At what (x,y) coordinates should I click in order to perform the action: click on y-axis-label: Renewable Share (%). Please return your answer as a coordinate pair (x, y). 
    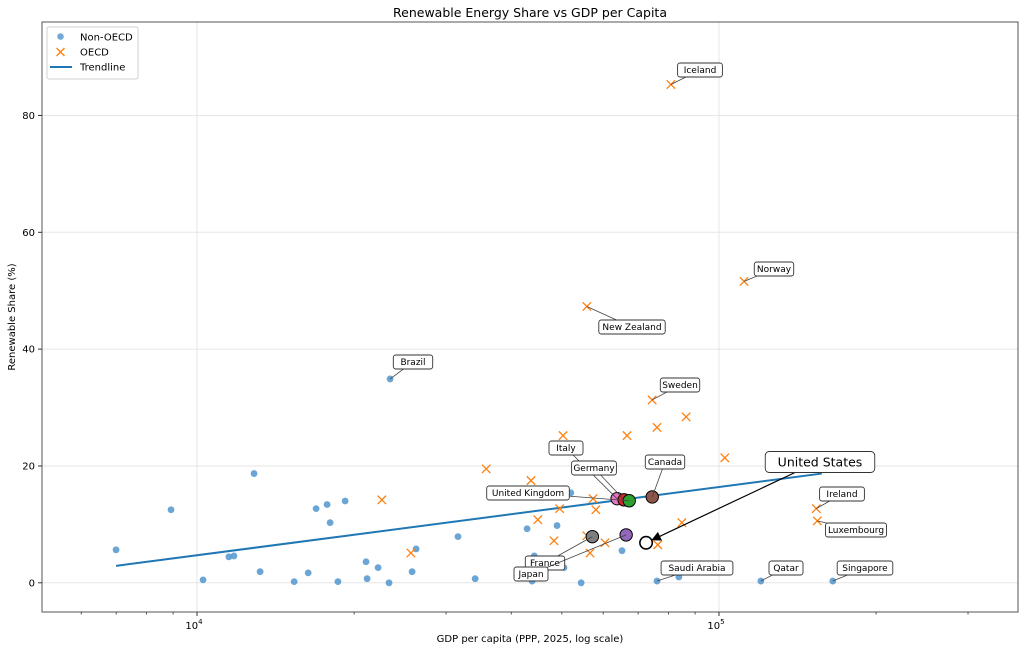
    Looking at the image, I should click on (12, 316).